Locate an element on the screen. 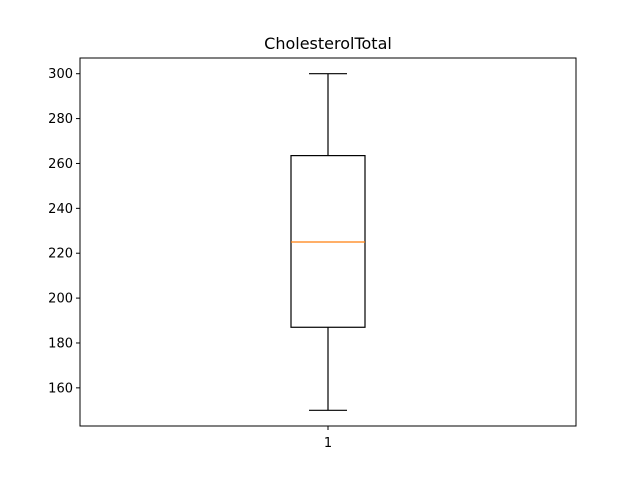 This screenshot has width=640, height=484. y-tick-label-300: 300 is located at coordinates (60, 74).